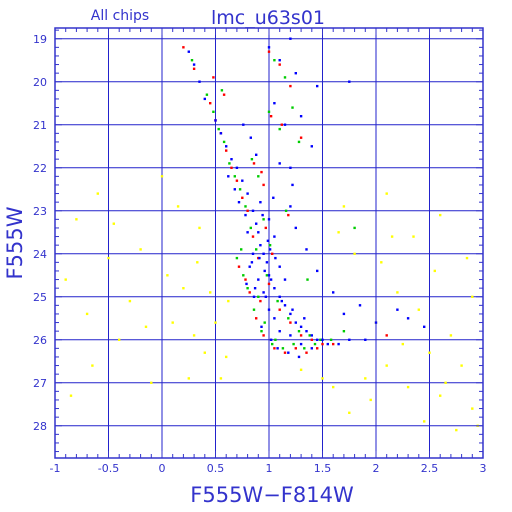 This screenshot has height=512, width=512. I want to click on x-tick-label: 3, so click(483, 468).